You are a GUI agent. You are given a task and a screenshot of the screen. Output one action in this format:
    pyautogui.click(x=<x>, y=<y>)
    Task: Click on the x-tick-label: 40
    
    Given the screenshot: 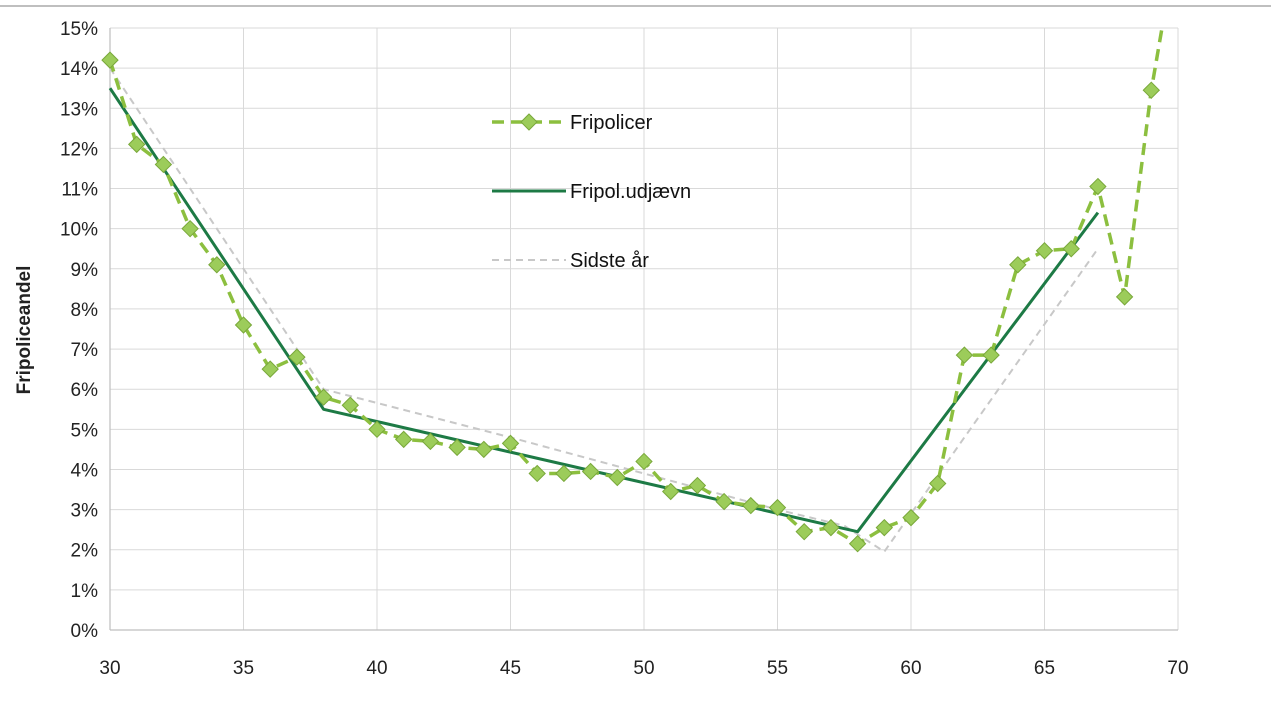 What is the action you would take?
    pyautogui.click(x=376, y=668)
    